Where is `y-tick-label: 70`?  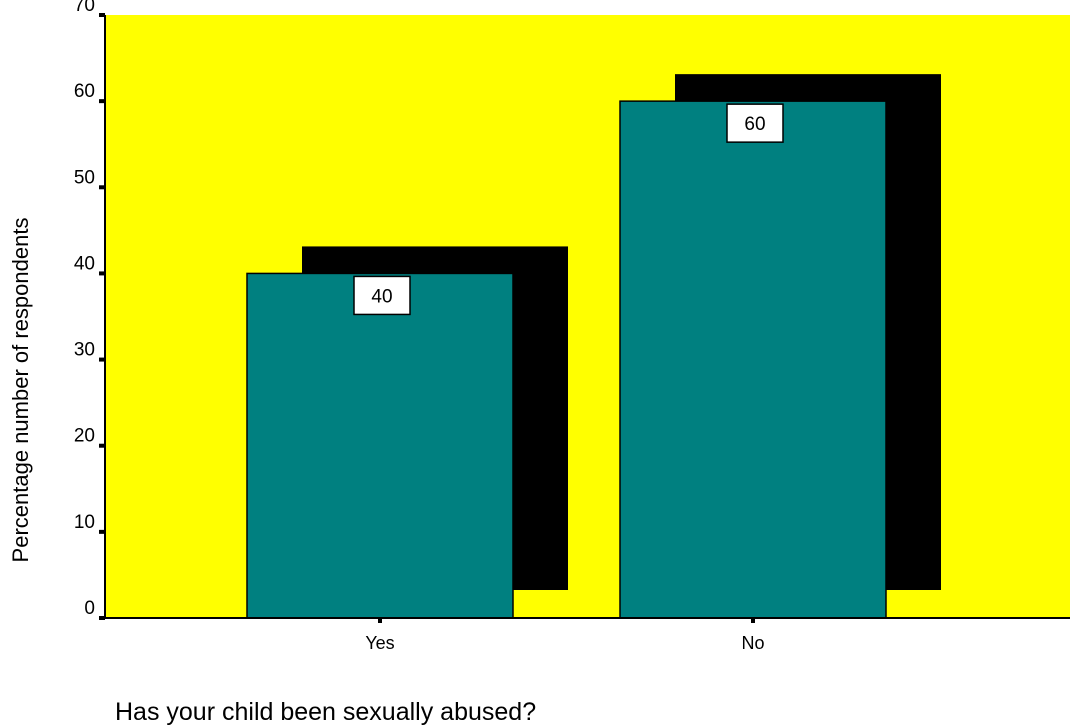 y-tick-label: 70 is located at coordinates (84, 8).